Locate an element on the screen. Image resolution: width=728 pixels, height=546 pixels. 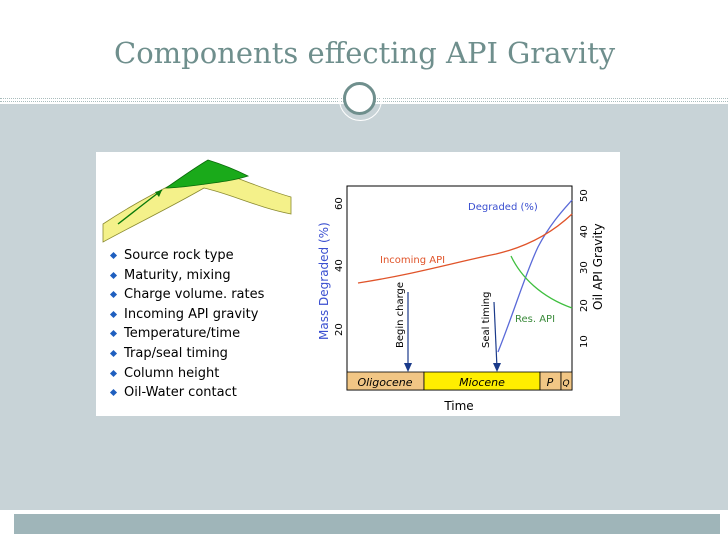
right-tick-10: 10 is located at coordinates (584, 341).